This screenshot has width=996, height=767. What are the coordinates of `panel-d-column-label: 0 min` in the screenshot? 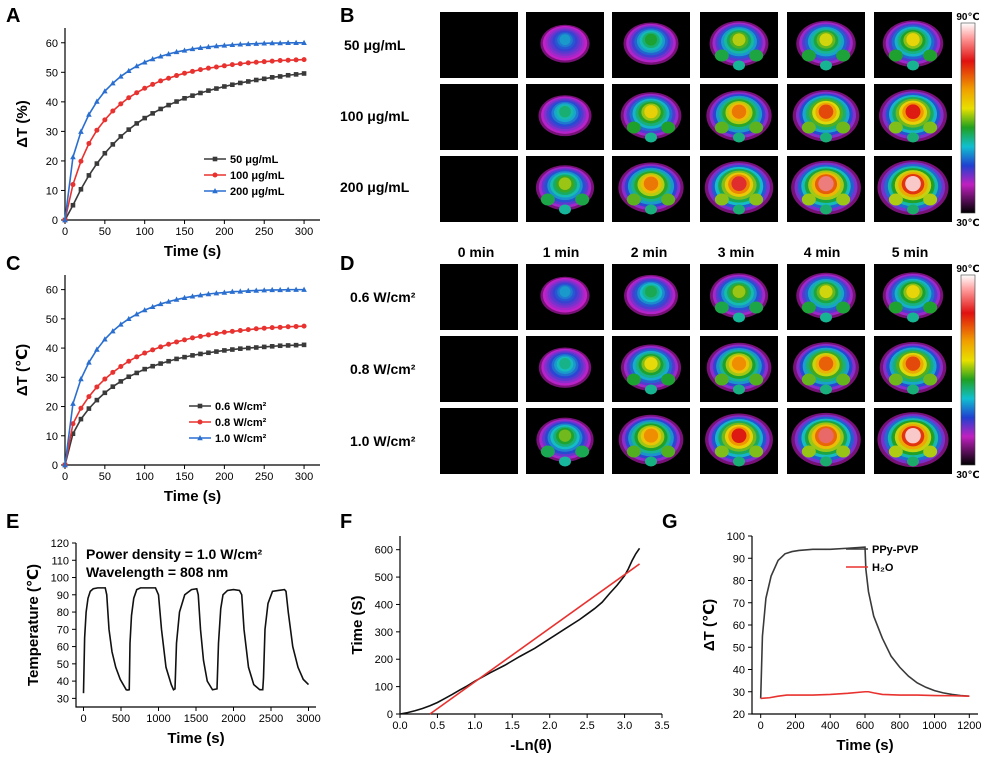 It's located at (476, 252).